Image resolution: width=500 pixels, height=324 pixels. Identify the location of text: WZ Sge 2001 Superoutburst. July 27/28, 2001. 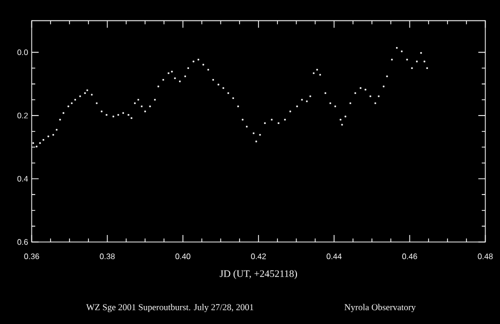
(170, 308).